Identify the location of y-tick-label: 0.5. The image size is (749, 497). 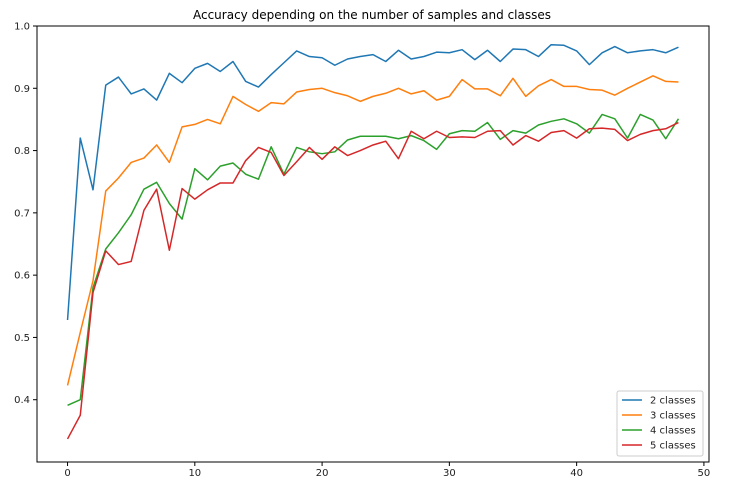
(22, 338).